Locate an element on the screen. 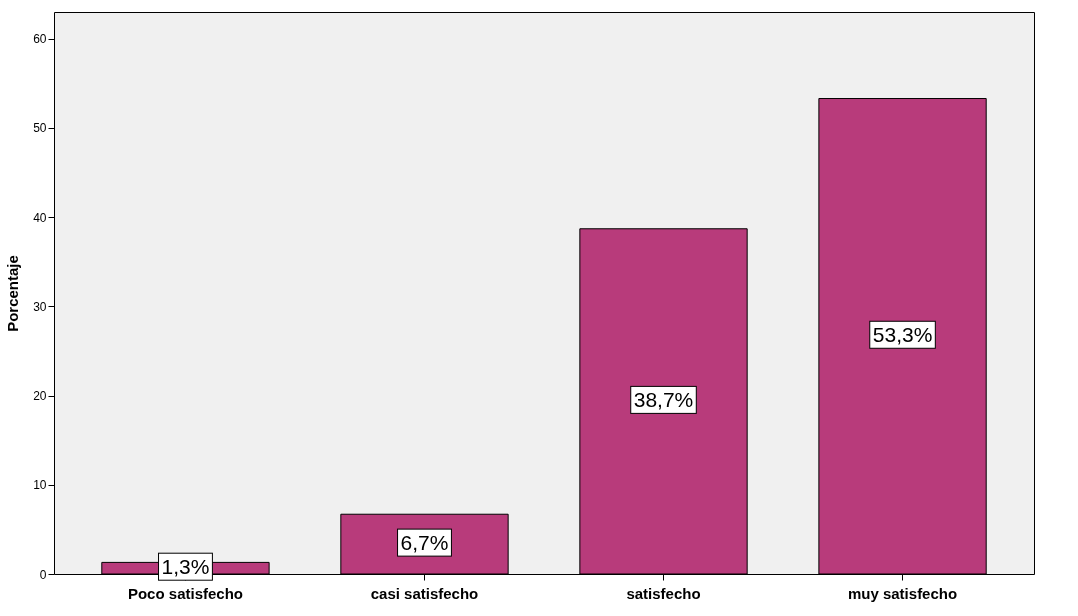 This screenshot has height=616, width=1078. x-tick-label: casi satisfecho is located at coordinates (424, 593).